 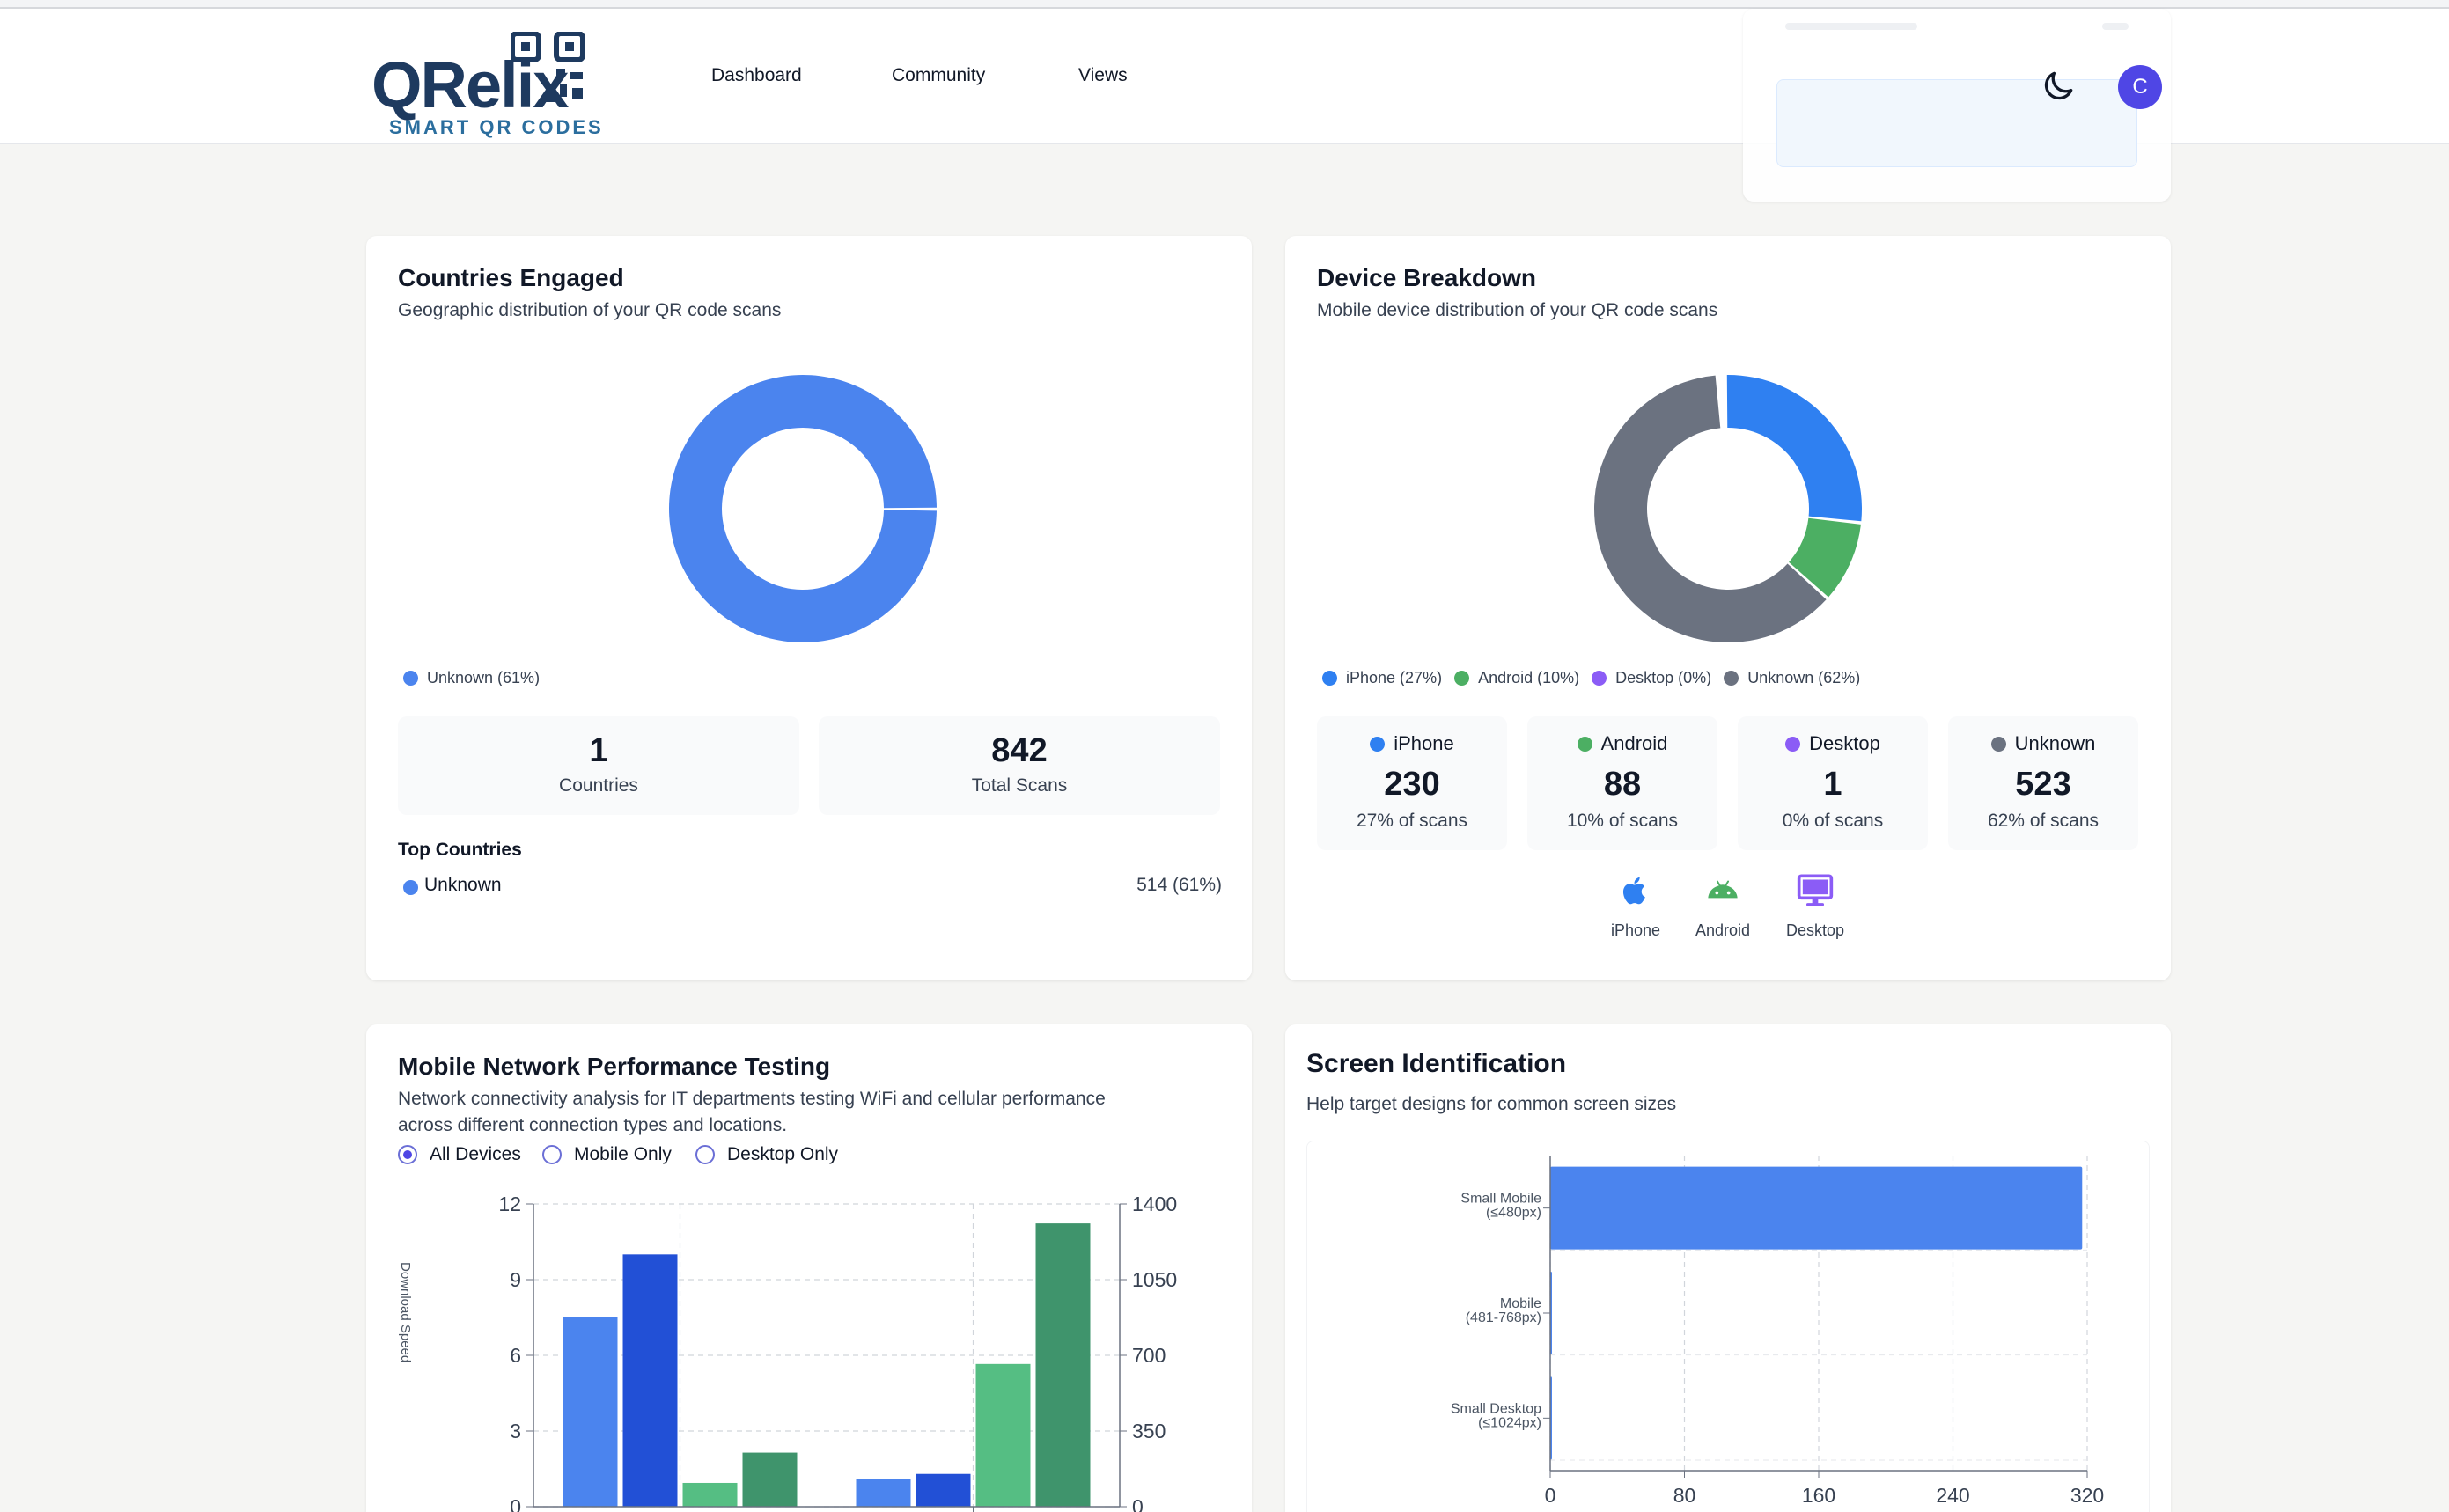 I want to click on bar-series2-cat1, so click(x=650, y=1381).